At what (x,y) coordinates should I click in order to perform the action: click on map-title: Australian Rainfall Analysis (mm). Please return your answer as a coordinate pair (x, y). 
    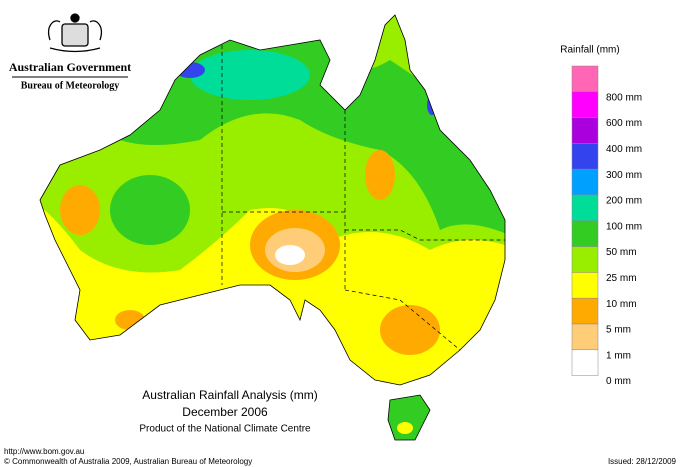
    Looking at the image, I should click on (229, 395).